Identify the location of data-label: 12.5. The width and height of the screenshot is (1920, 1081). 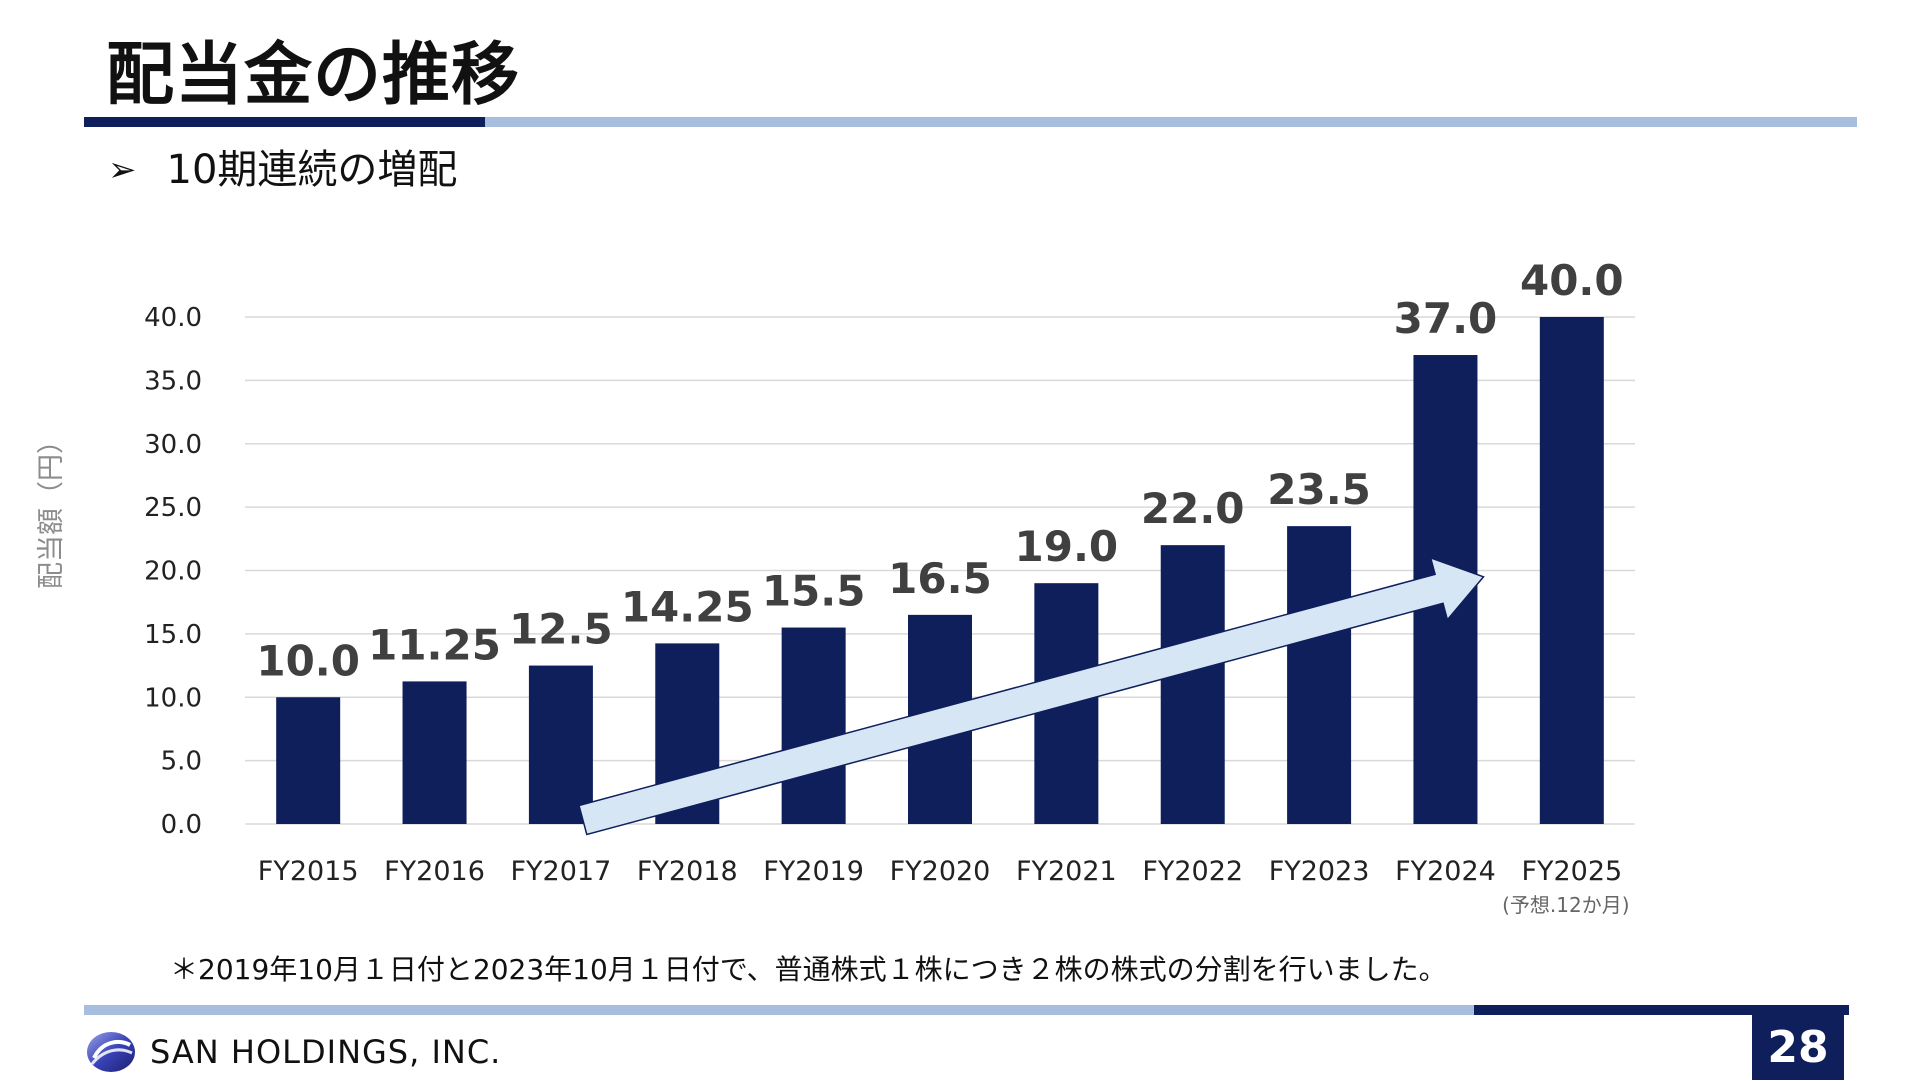
(561, 629).